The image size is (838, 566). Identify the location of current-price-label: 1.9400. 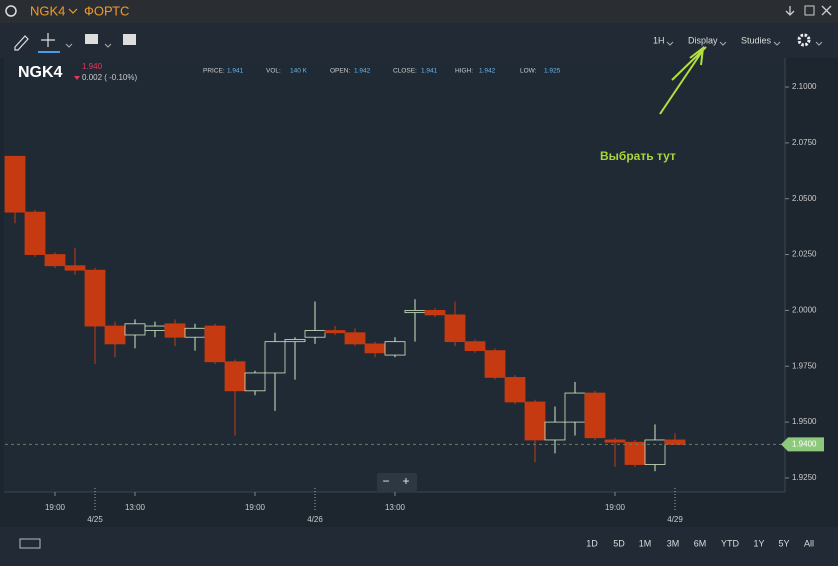
(804, 444).